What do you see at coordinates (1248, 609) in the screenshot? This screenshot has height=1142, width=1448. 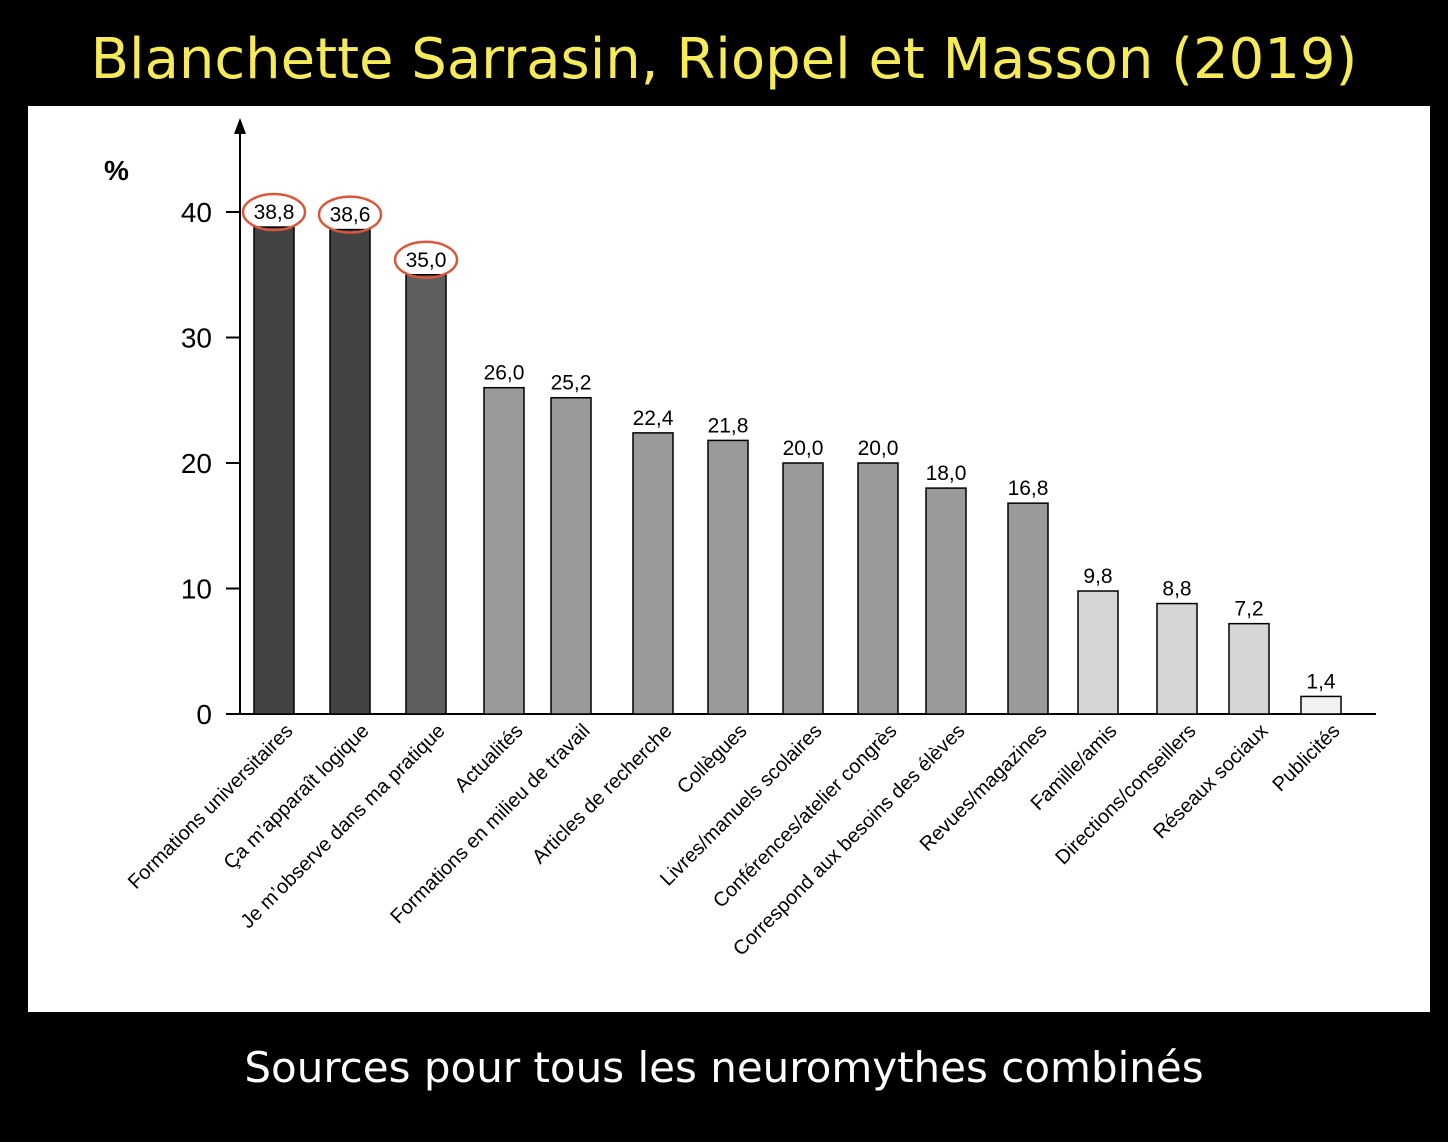 I see `value-label: 7,2` at bounding box center [1248, 609].